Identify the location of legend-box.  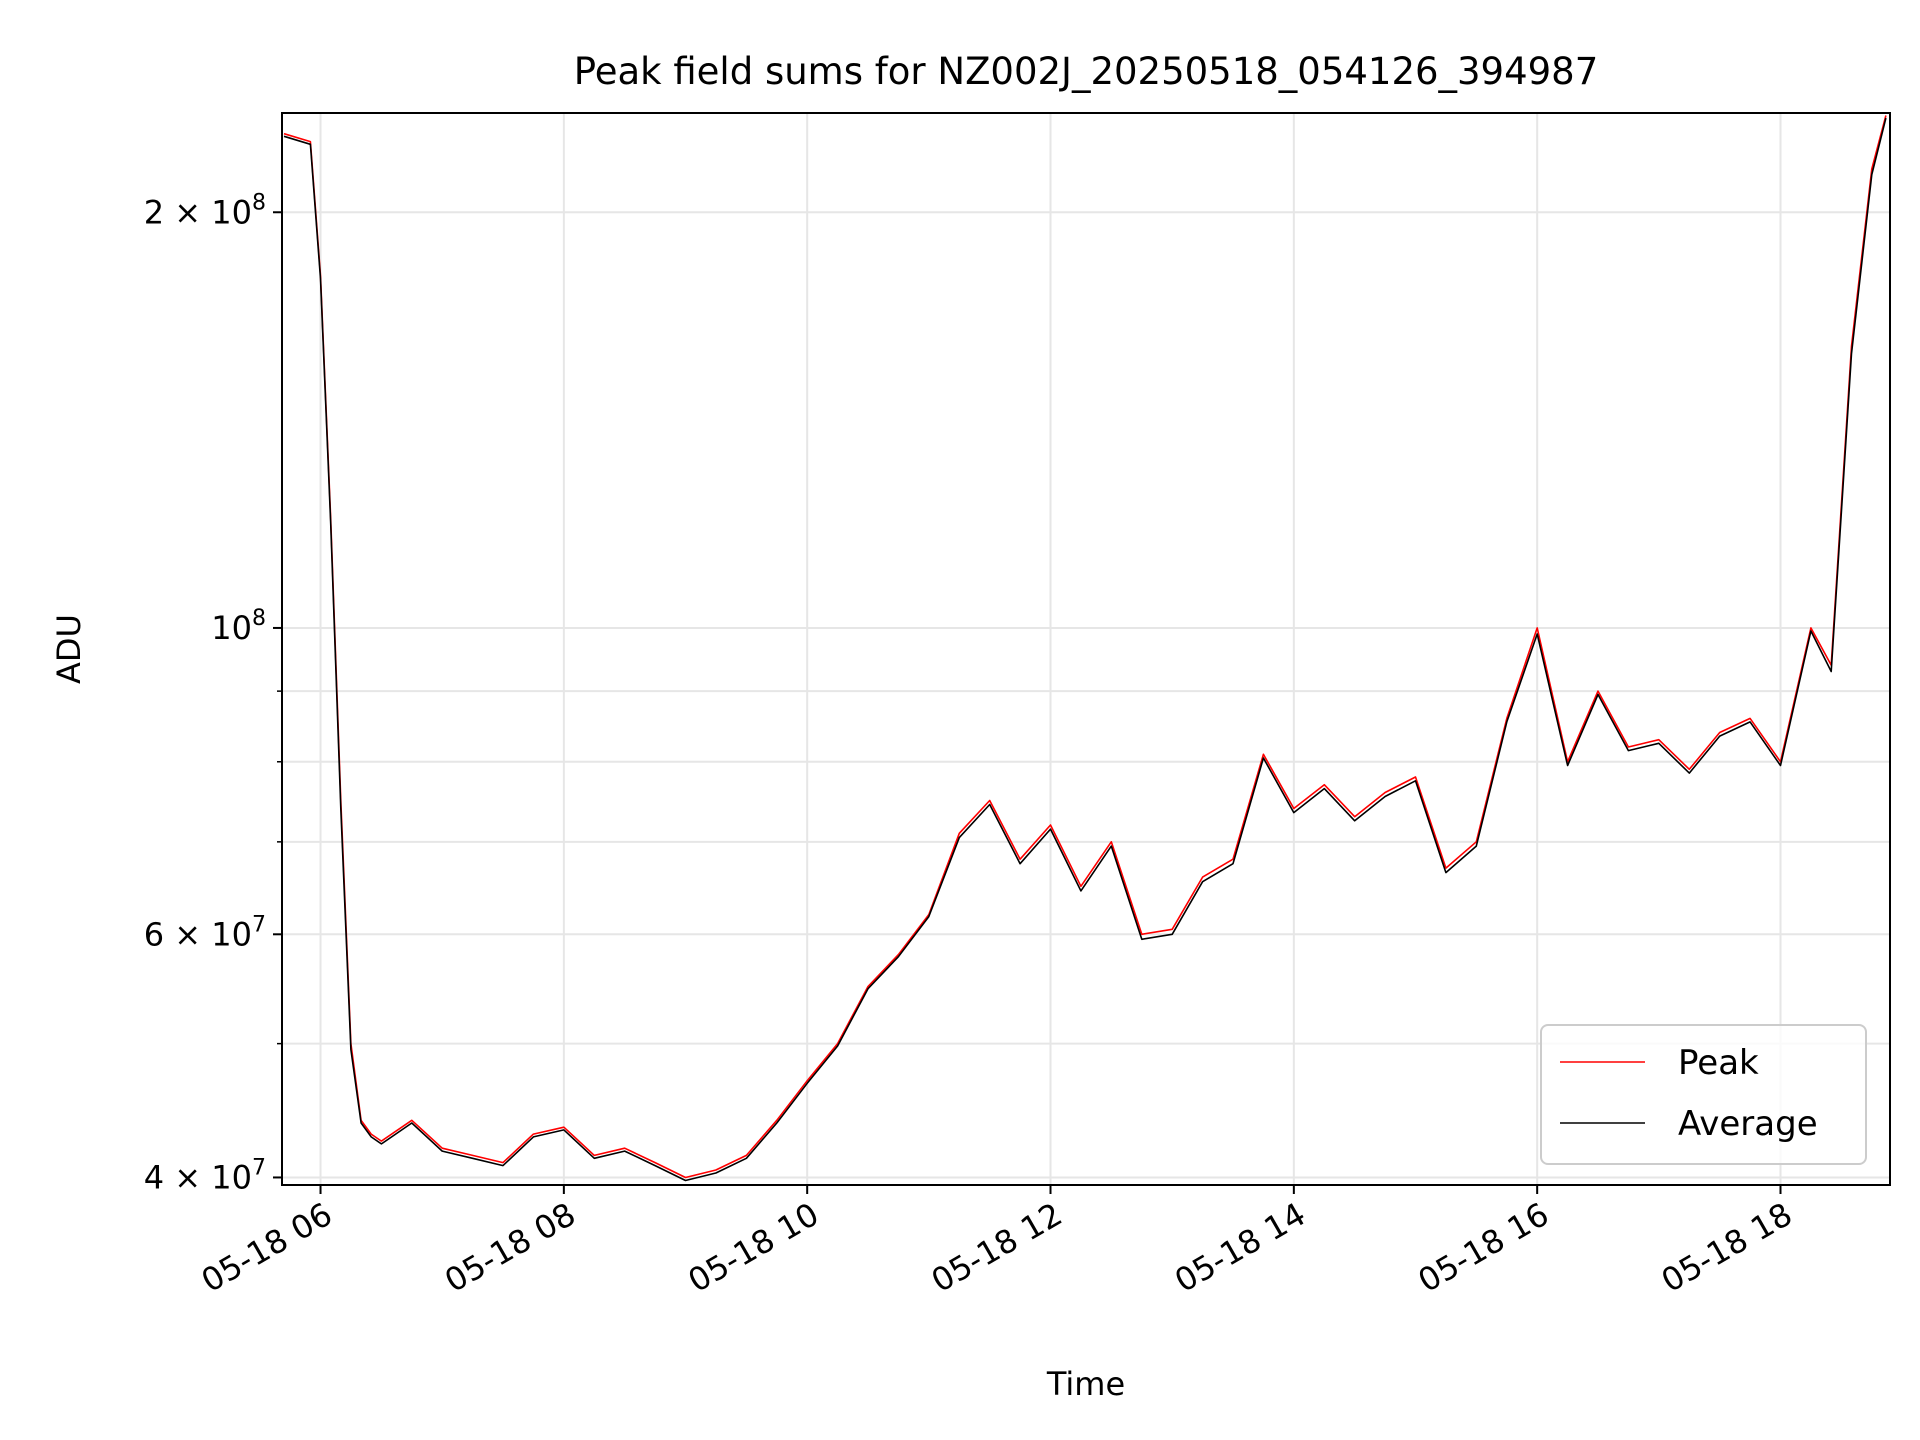
(1703, 1094).